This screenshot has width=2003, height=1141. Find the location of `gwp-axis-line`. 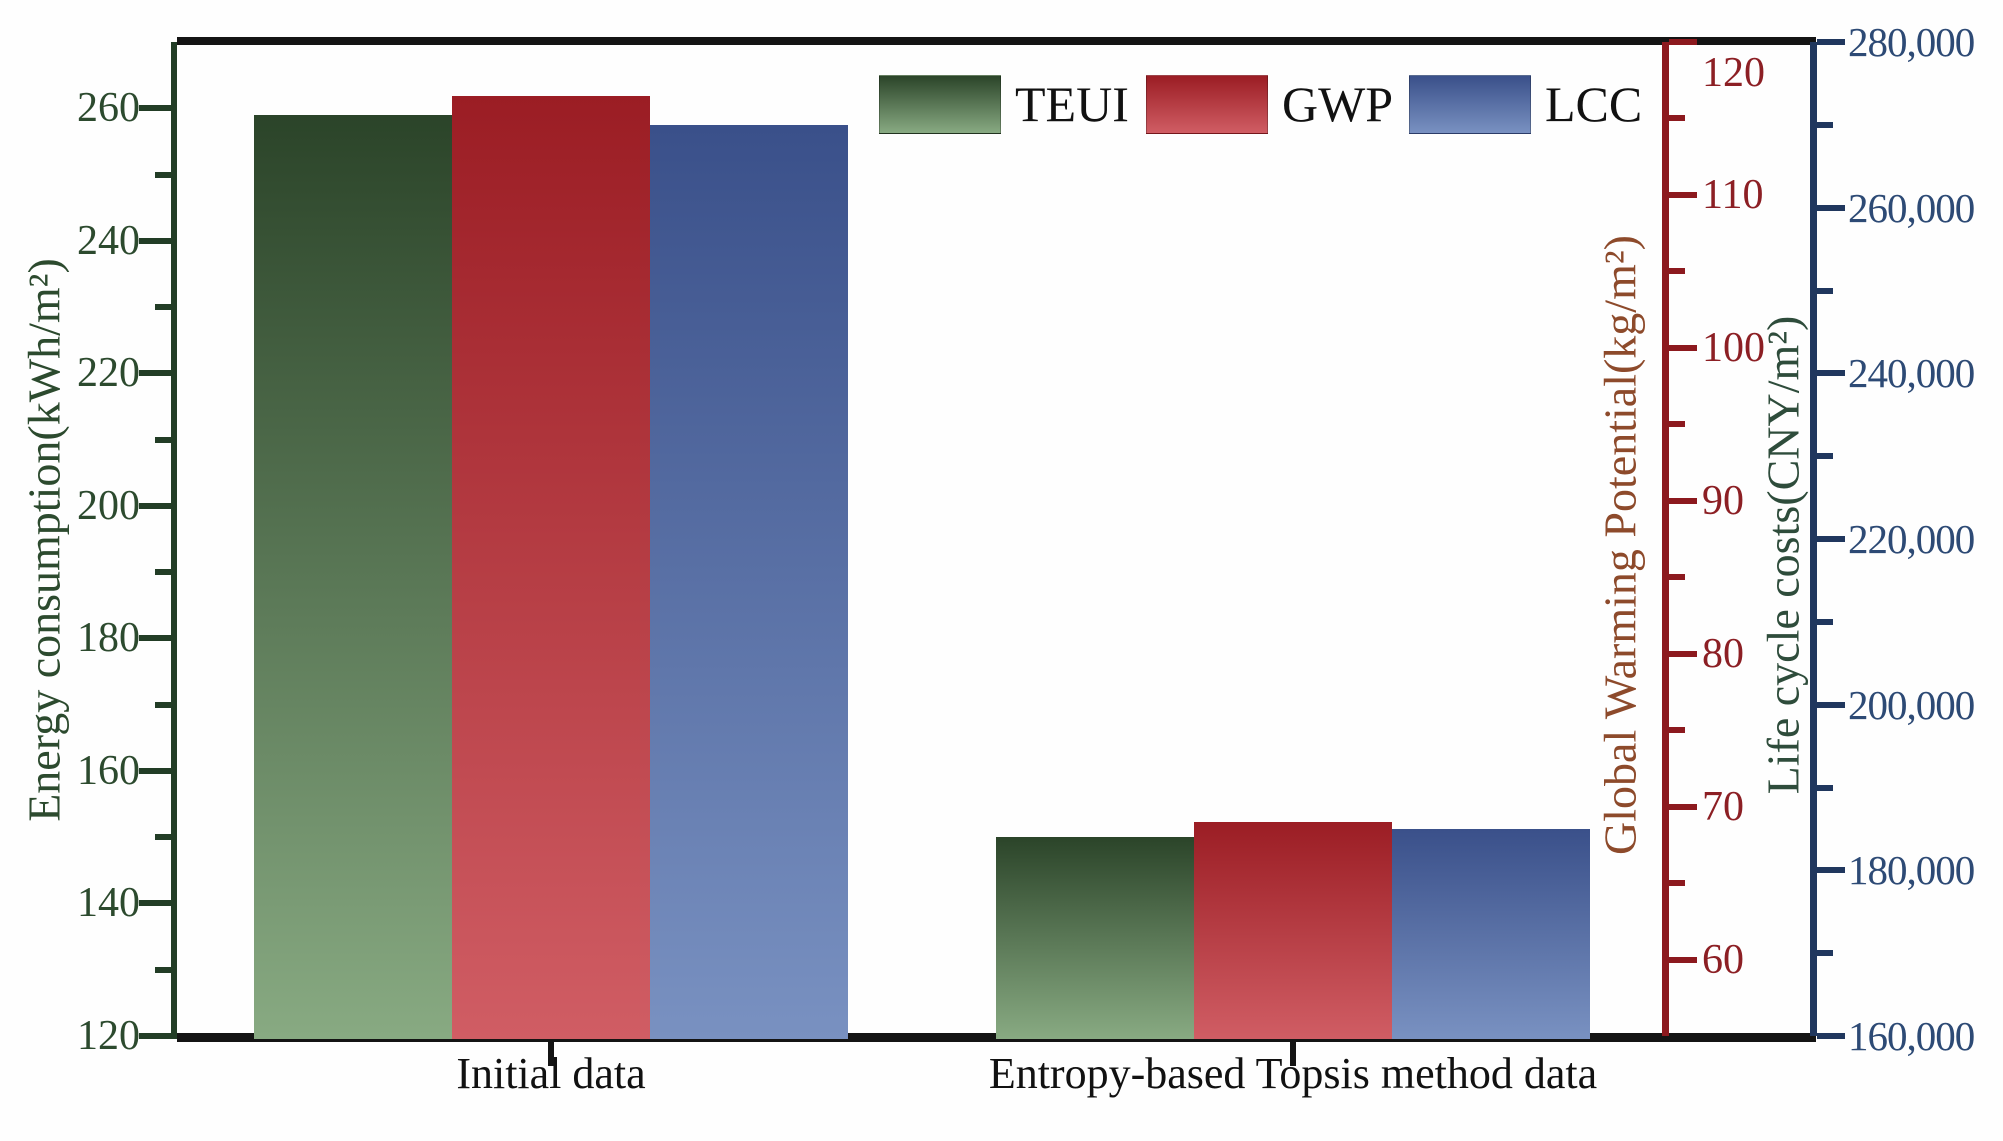

gwp-axis-line is located at coordinates (1665, 539).